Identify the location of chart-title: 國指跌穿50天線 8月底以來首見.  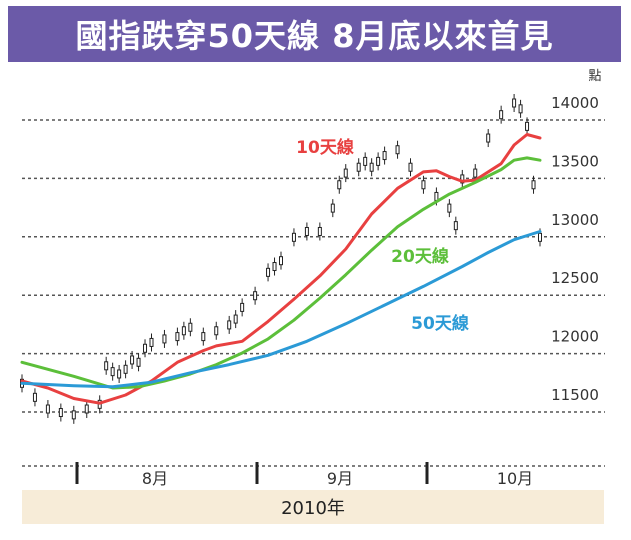
(314, 34).